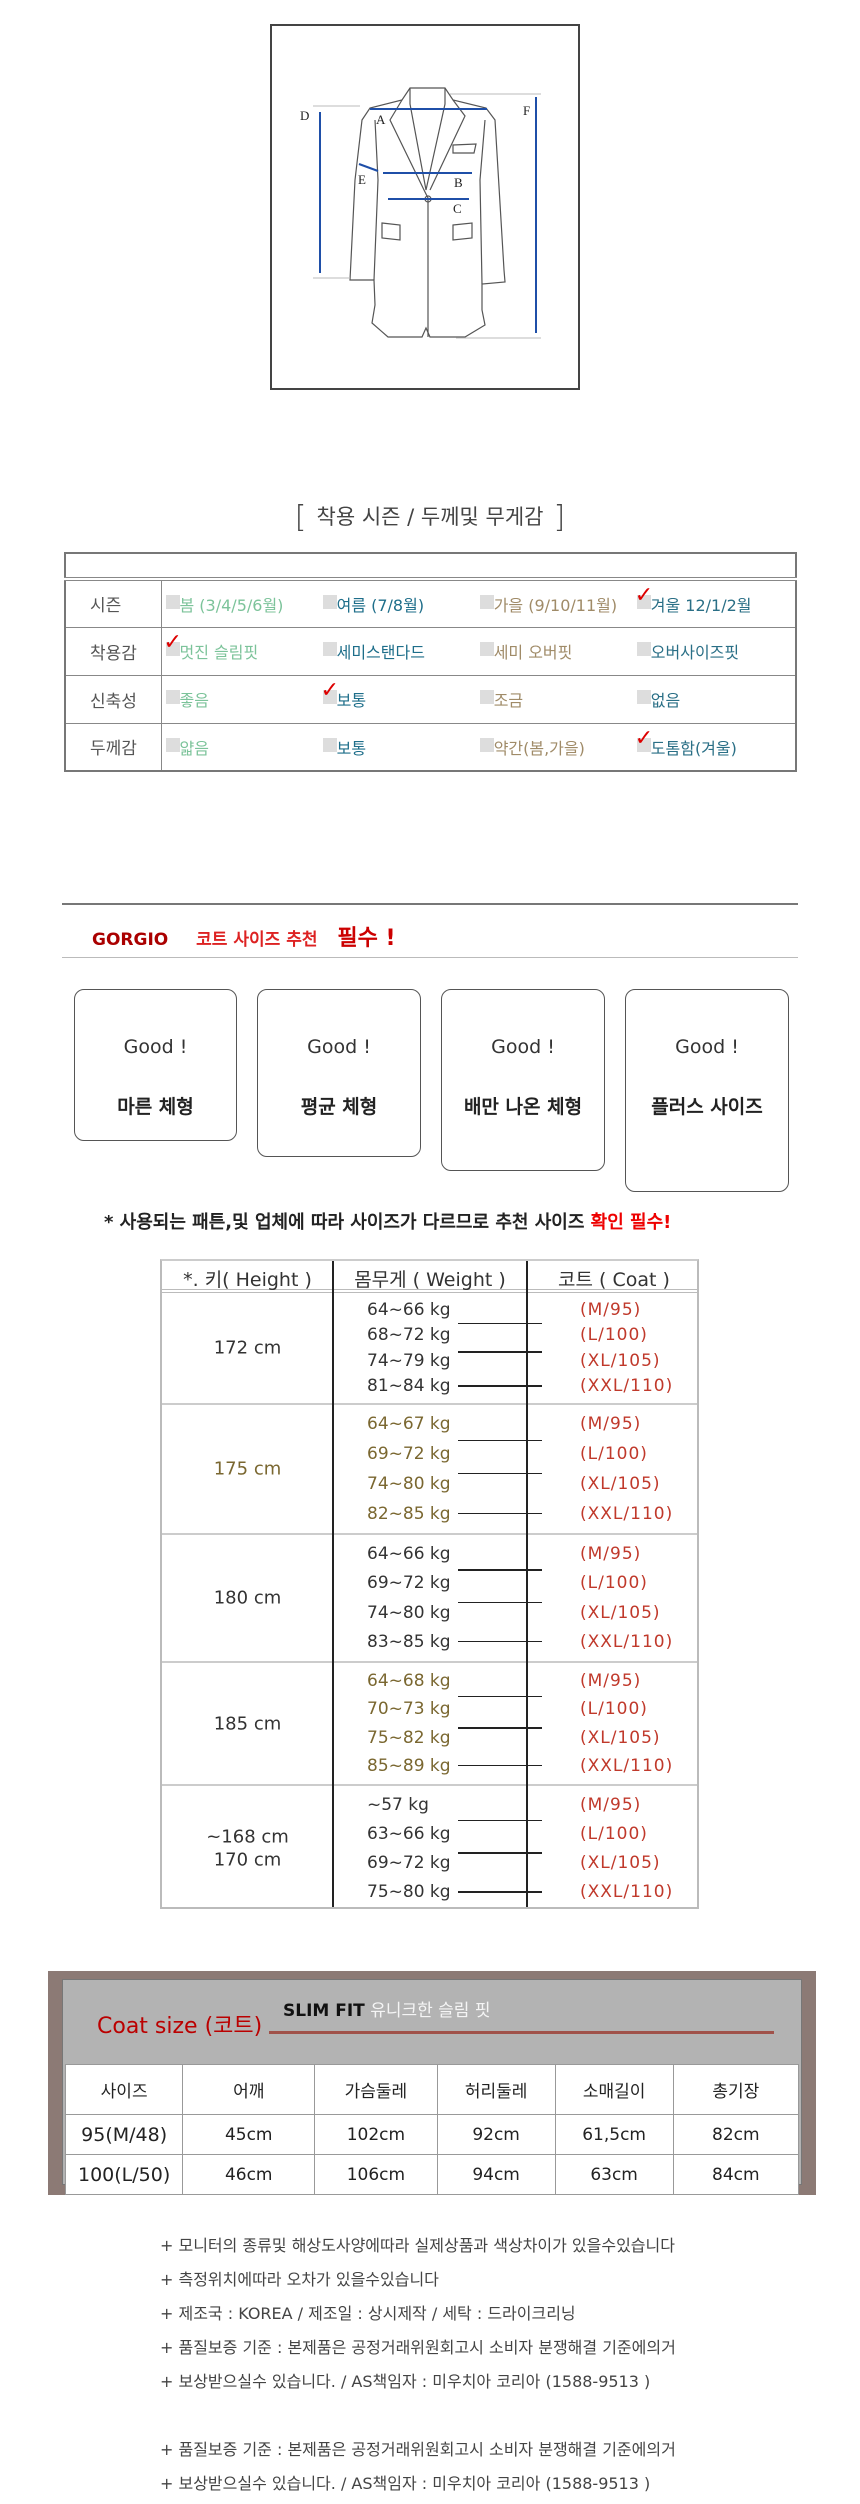 Image resolution: width=860 pixels, height=2504 pixels. I want to click on recommend-title: 코트 사이즈 추천, so click(257, 940).